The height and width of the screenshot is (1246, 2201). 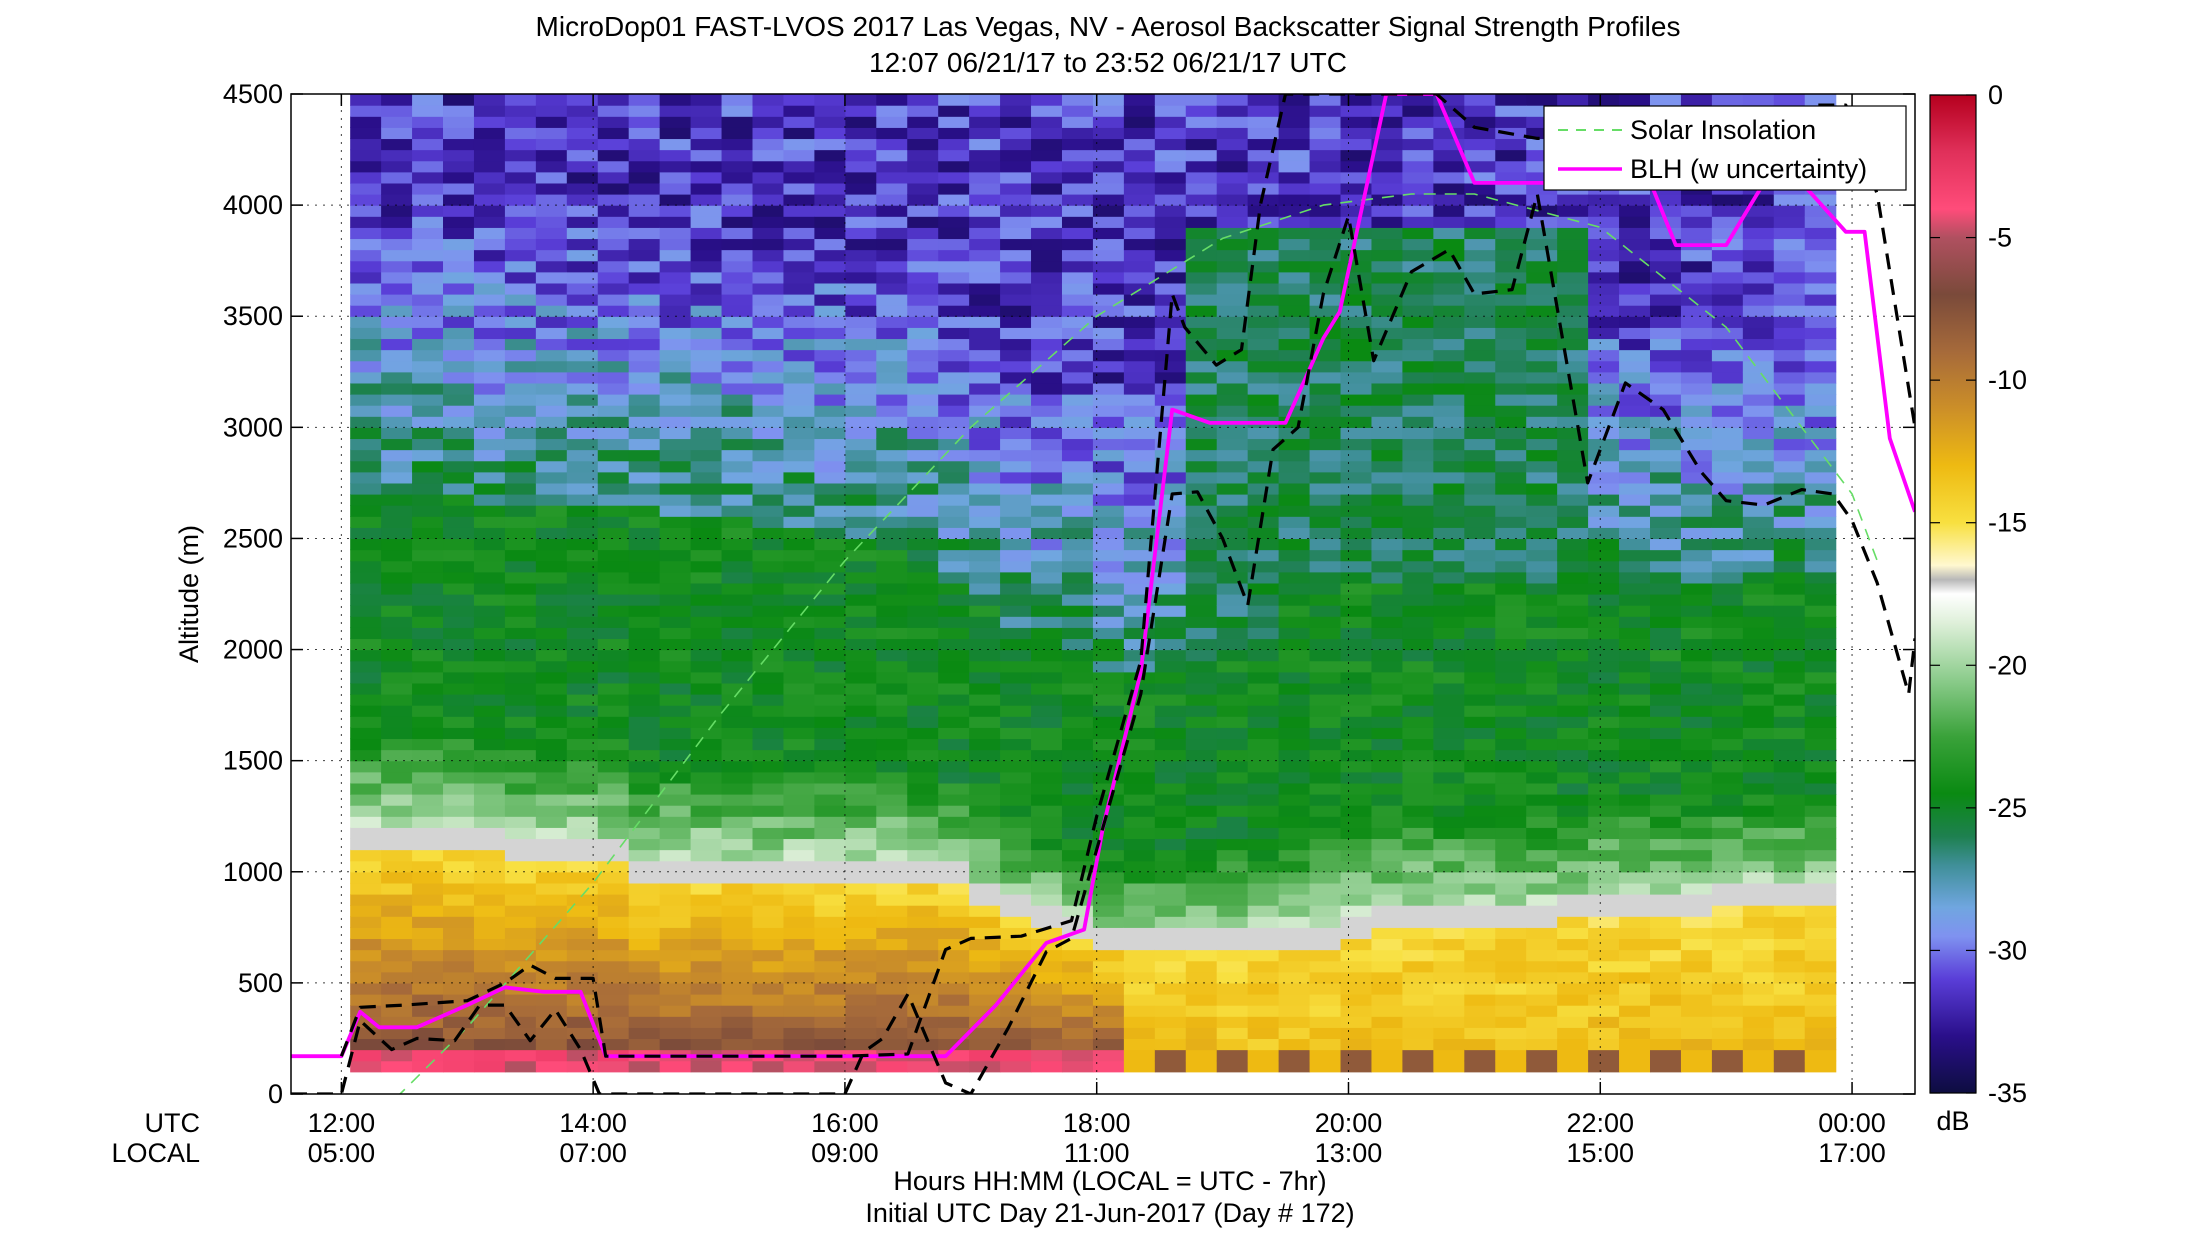 I want to click on y-tick-label: 3000, so click(x=253, y=427).